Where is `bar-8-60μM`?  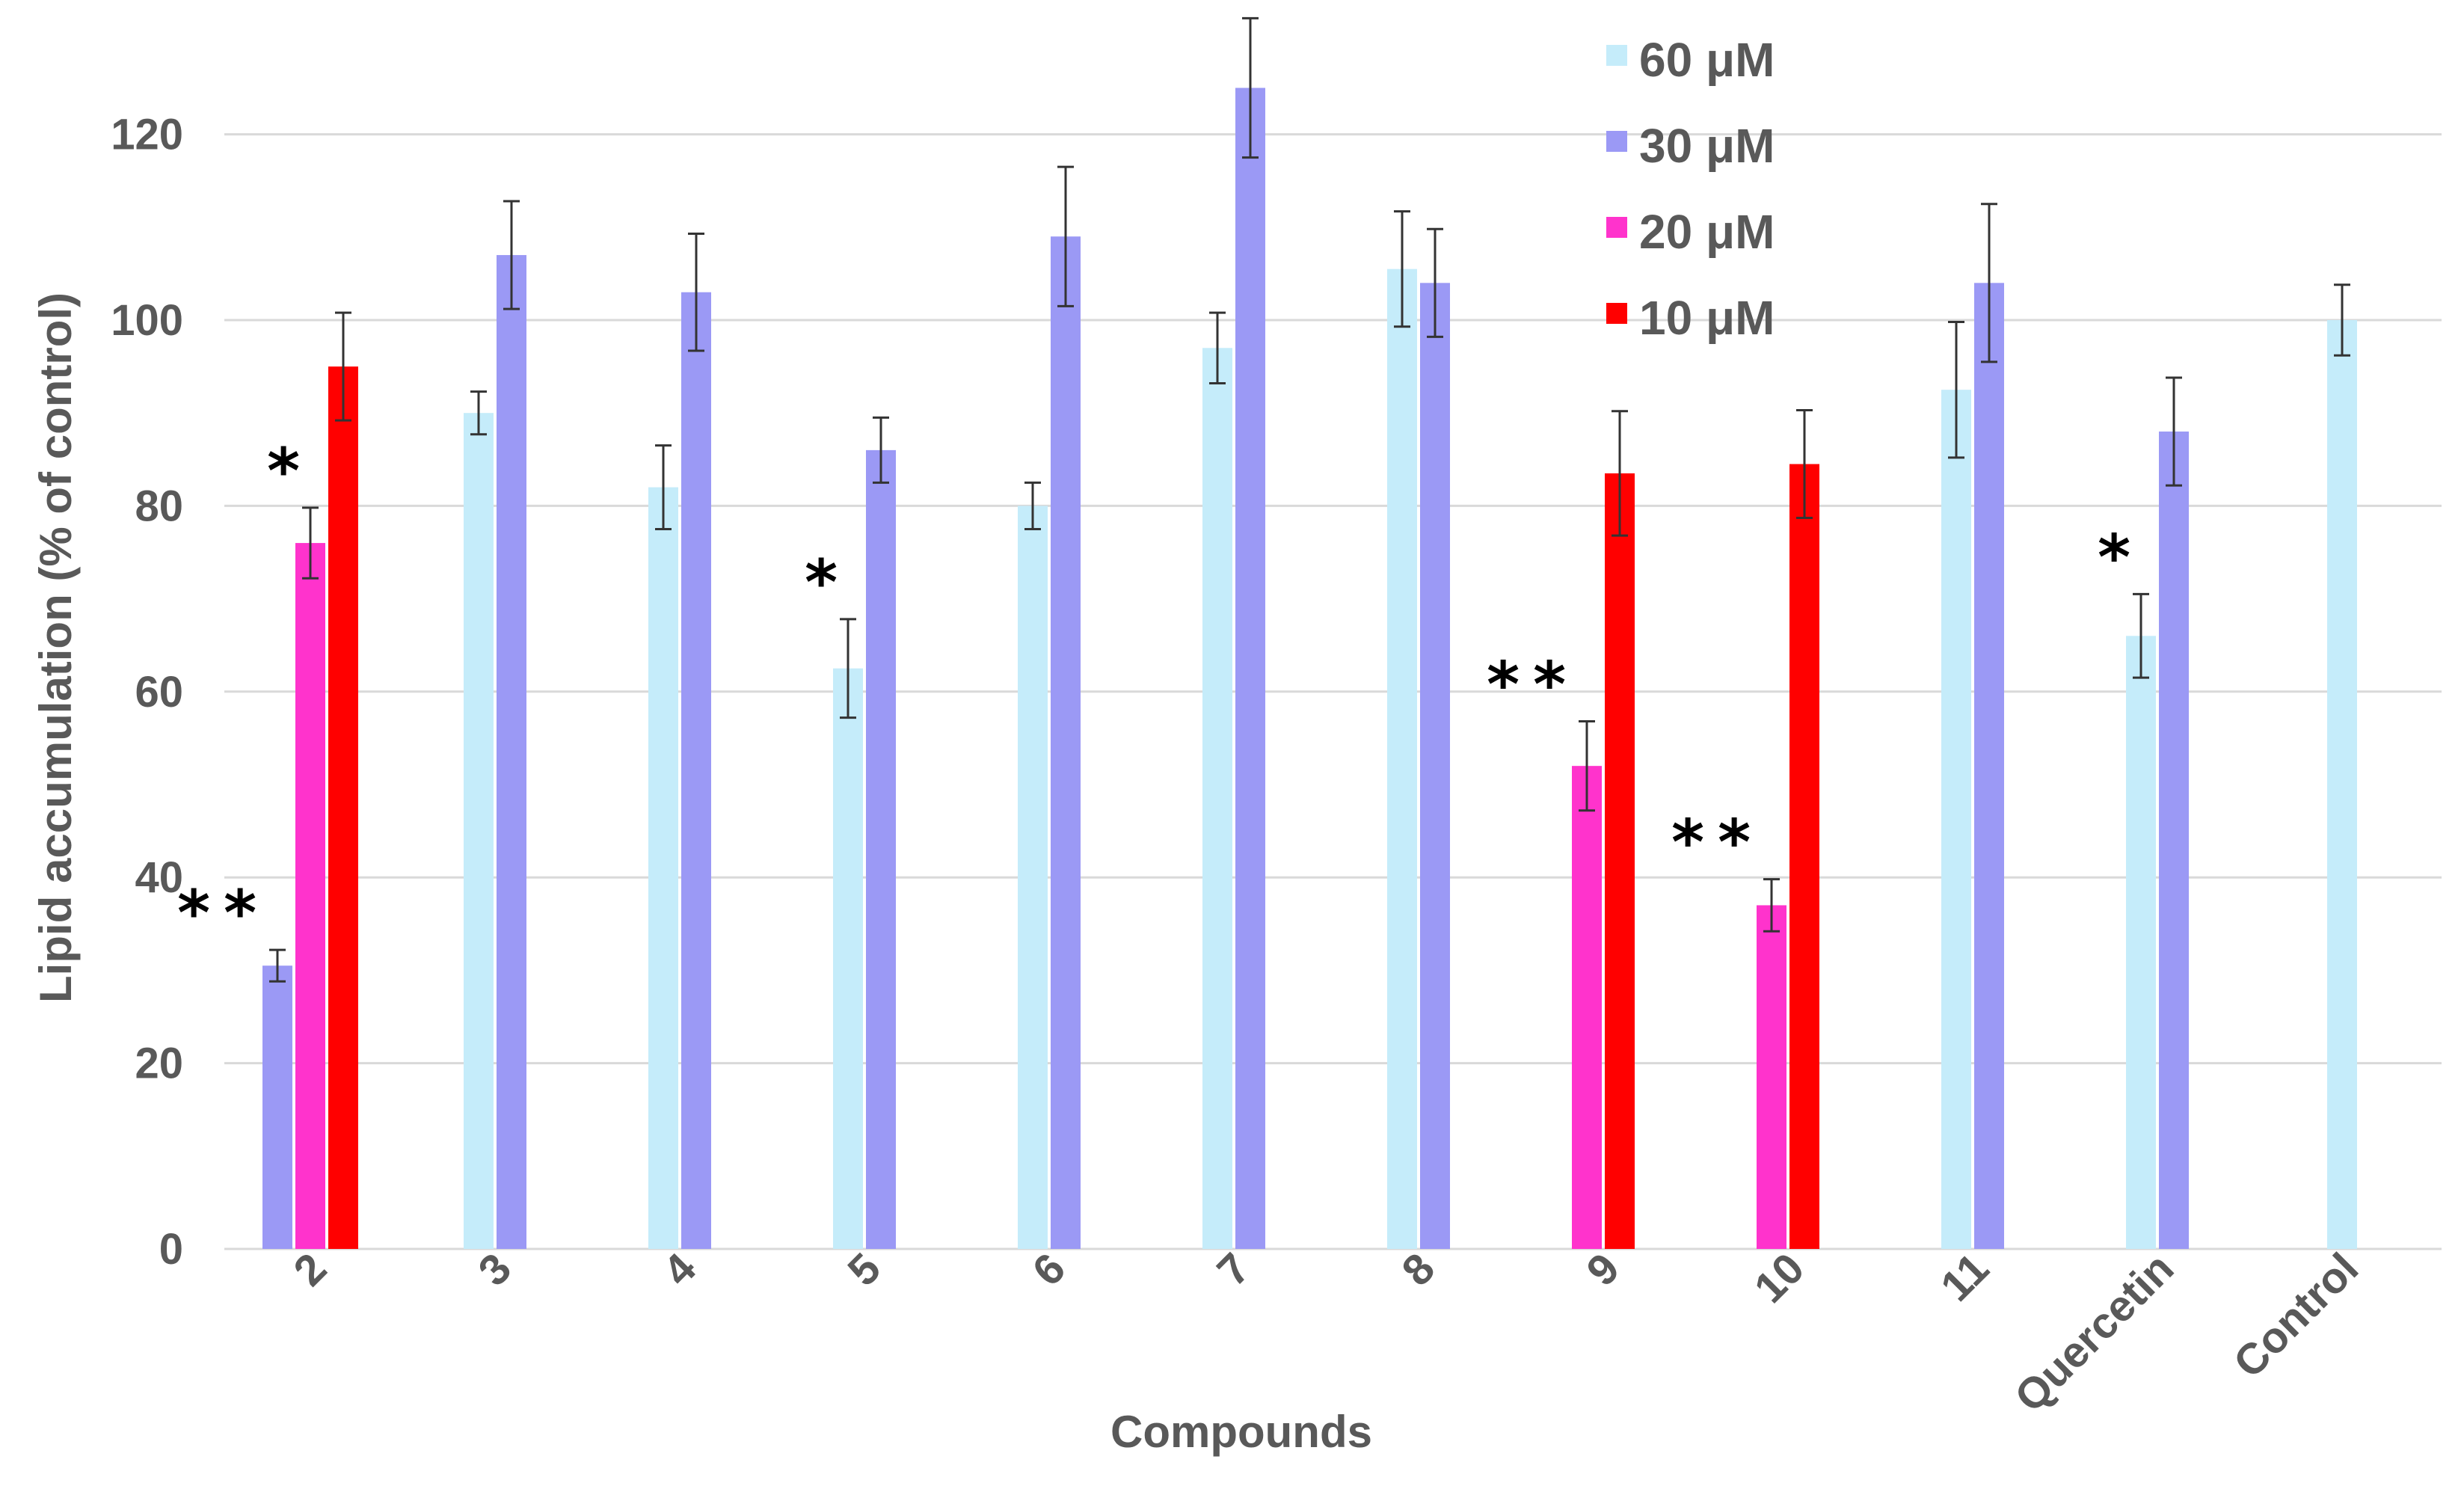
bar-8-60μM is located at coordinates (1402, 759).